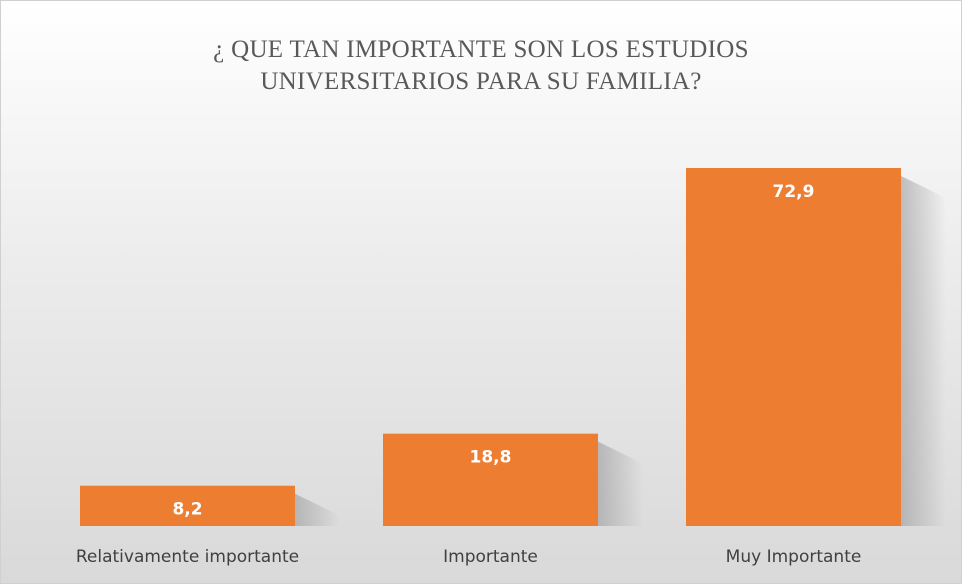 The image size is (963, 585). I want to click on x-tick-label: Importante, so click(490, 557).